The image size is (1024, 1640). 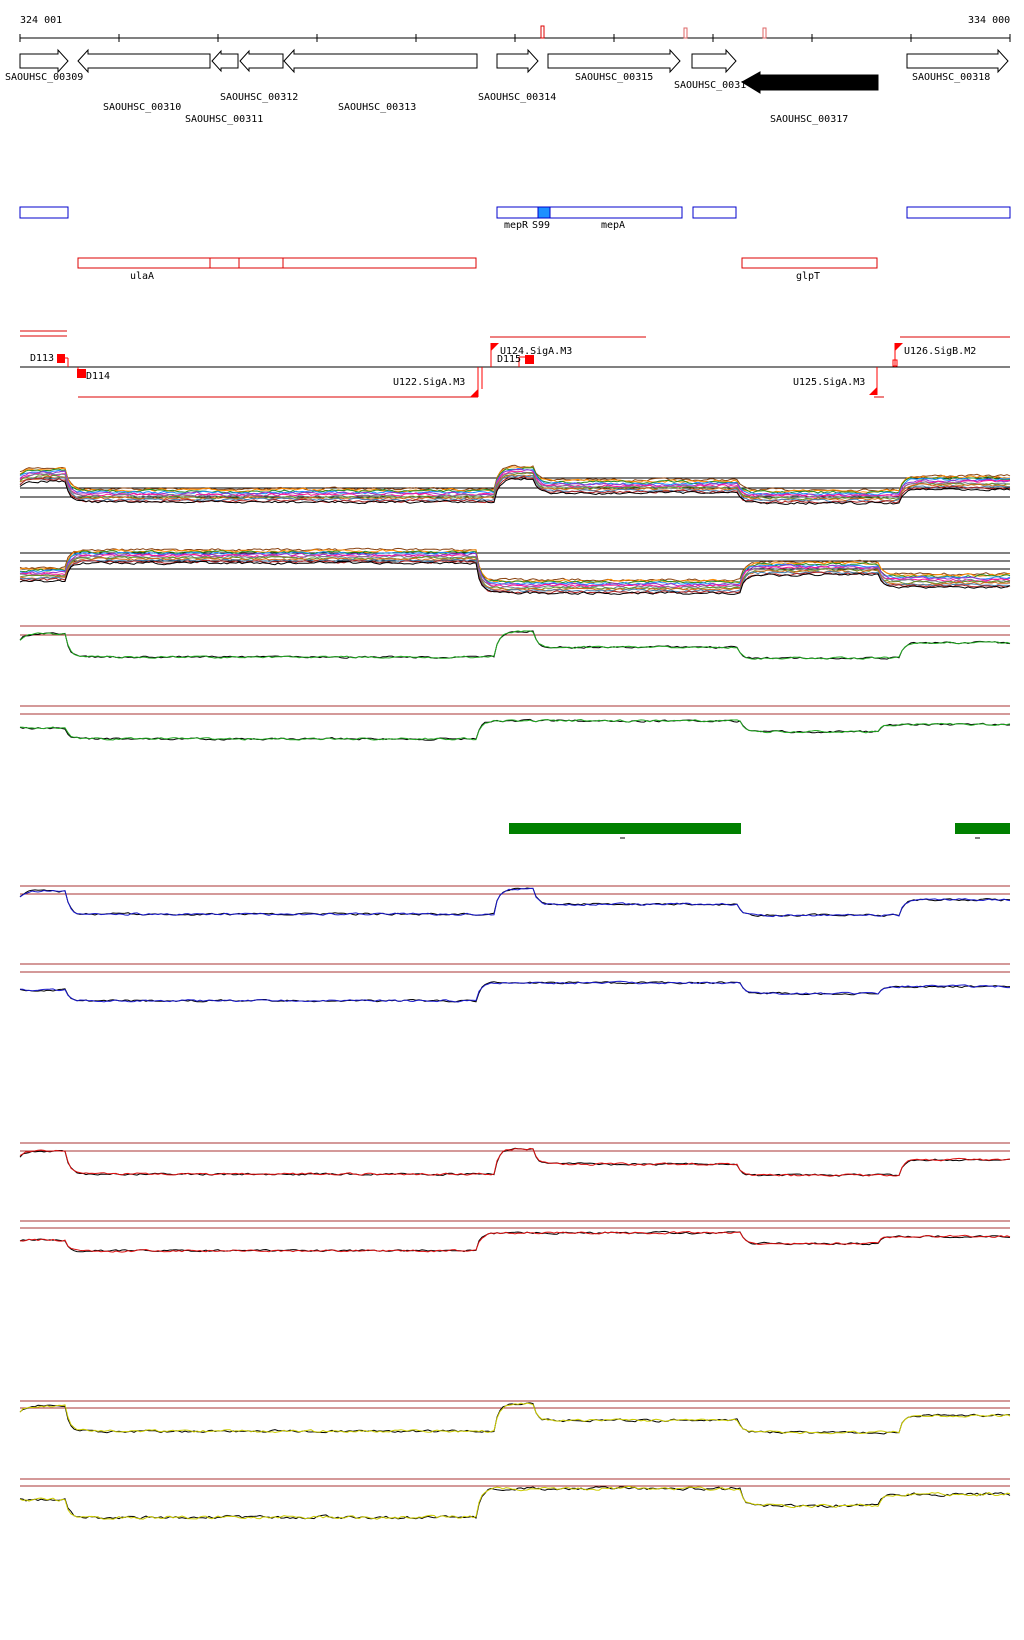 What do you see at coordinates (829, 382) in the screenshot?
I see `promoter-label: U125.SigA.M3` at bounding box center [829, 382].